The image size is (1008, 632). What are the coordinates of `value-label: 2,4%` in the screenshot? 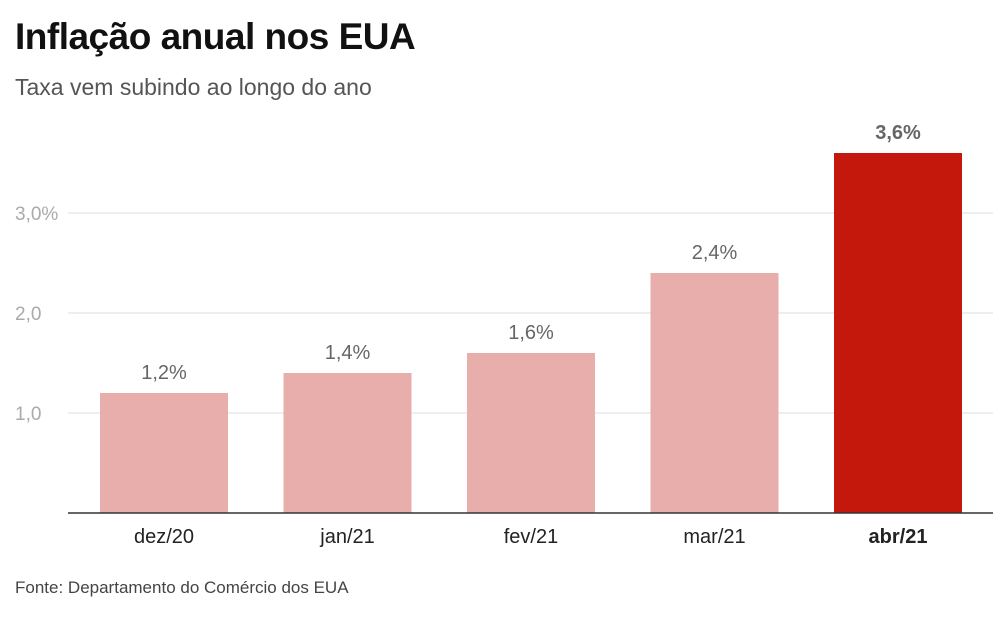 It's located at (715, 253).